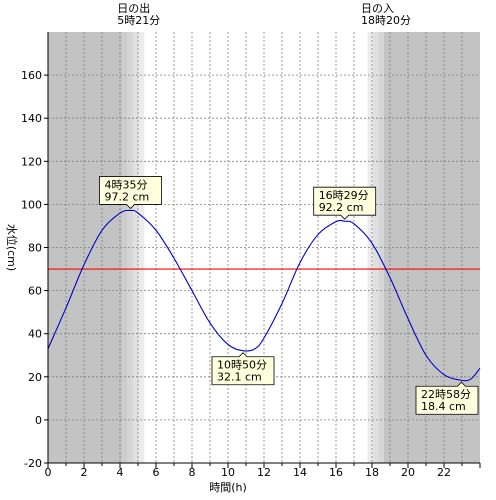  What do you see at coordinates (35, 248) in the screenshot?
I see `y-tick-label: 80` at bounding box center [35, 248].